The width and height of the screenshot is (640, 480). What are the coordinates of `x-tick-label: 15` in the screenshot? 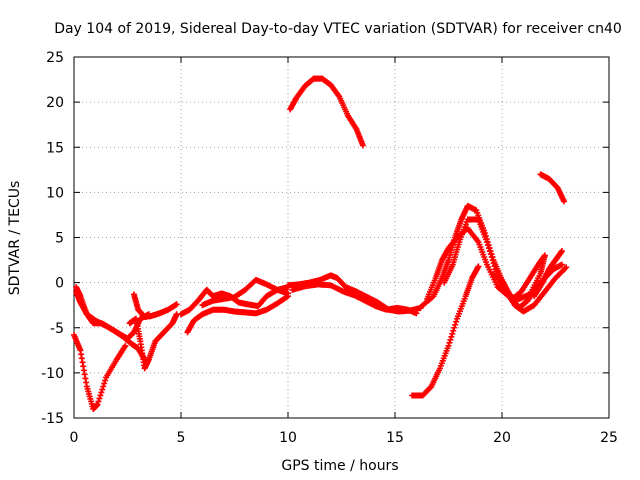 It's located at (395, 438).